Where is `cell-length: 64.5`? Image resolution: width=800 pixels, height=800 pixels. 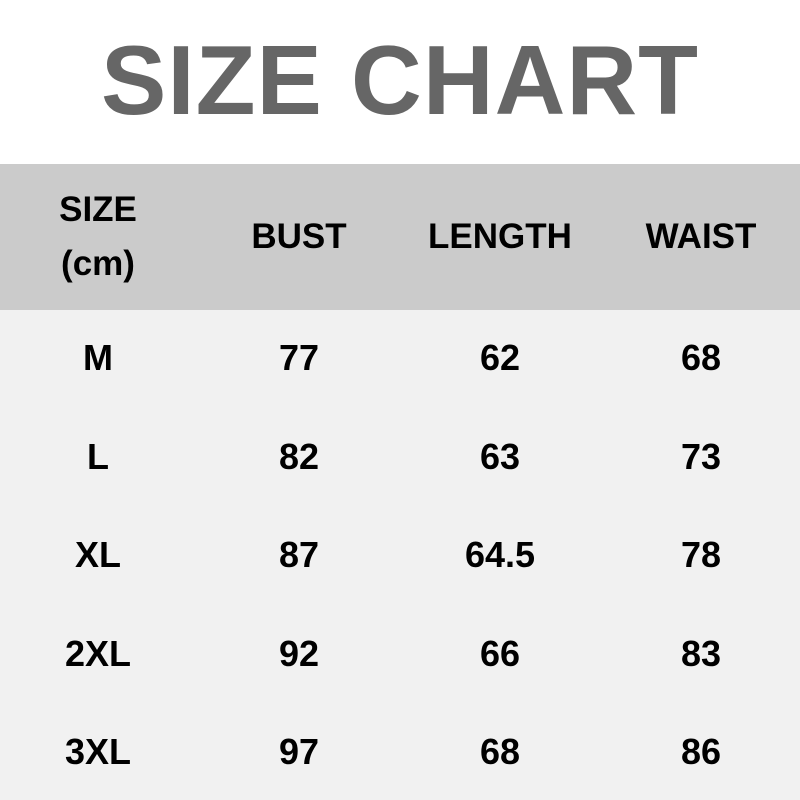 cell-length: 64.5 is located at coordinates (500, 554).